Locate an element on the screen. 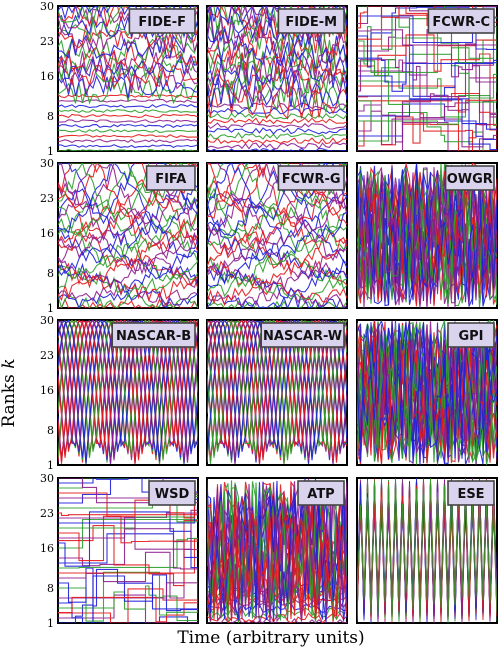  panel-label-badge: FCWR-G is located at coordinates (311, 178).